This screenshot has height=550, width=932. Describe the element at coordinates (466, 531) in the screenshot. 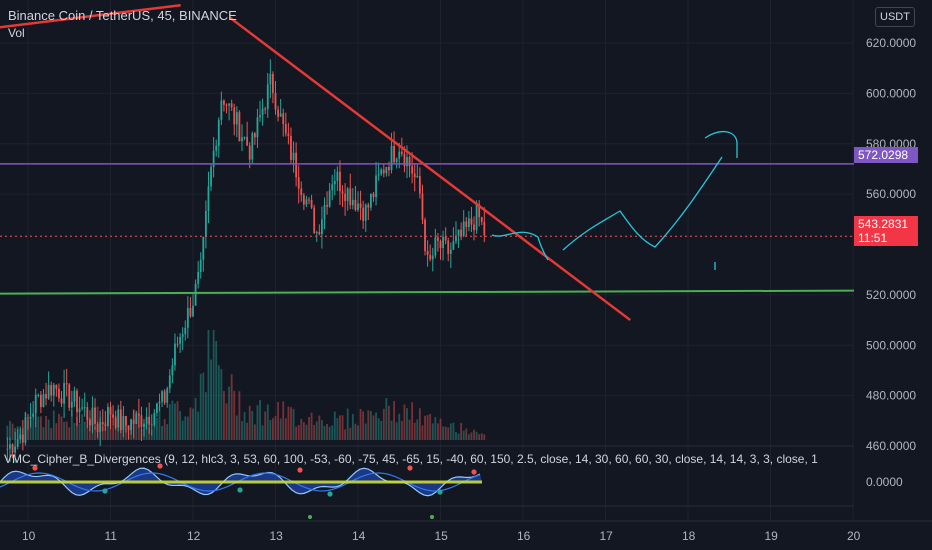

I see `time-axis: 10 11 12 13 14 15 16 17 18 19 20` at that location.